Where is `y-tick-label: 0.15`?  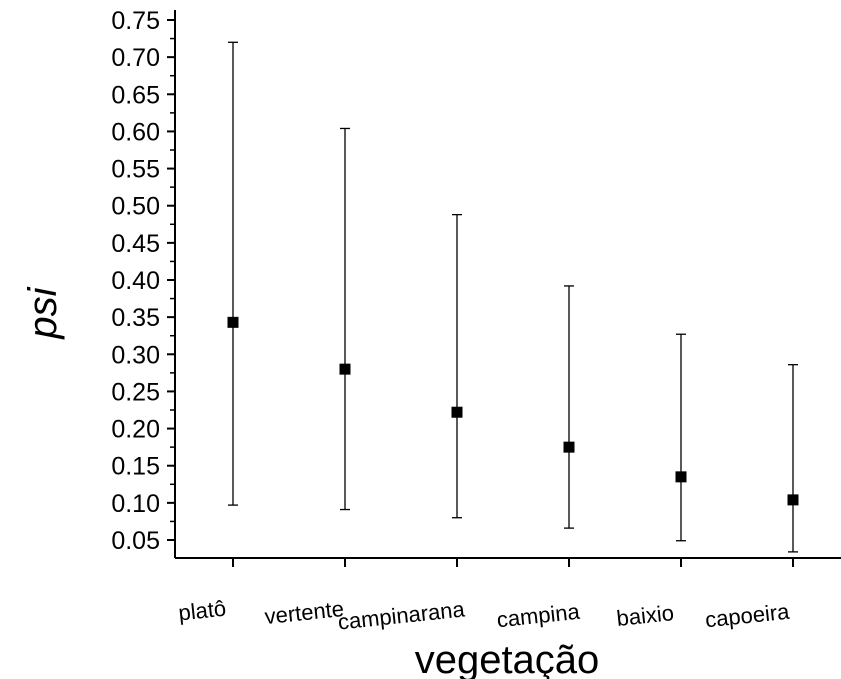 y-tick-label: 0.15 is located at coordinates (135, 467).